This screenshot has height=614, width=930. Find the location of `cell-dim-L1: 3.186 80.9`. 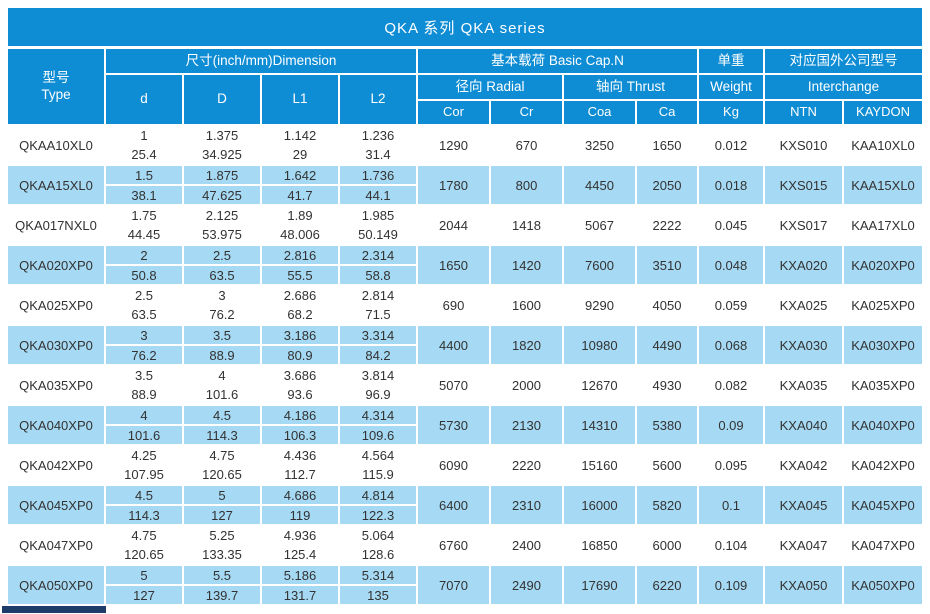

cell-dim-L1: 3.186 80.9 is located at coordinates (300, 345).